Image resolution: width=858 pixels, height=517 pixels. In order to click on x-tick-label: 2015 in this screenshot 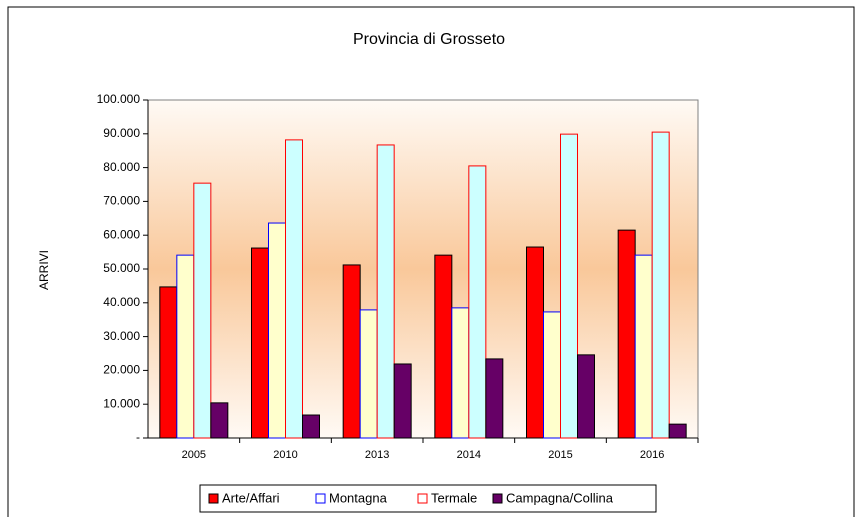, I will do `click(560, 455)`.